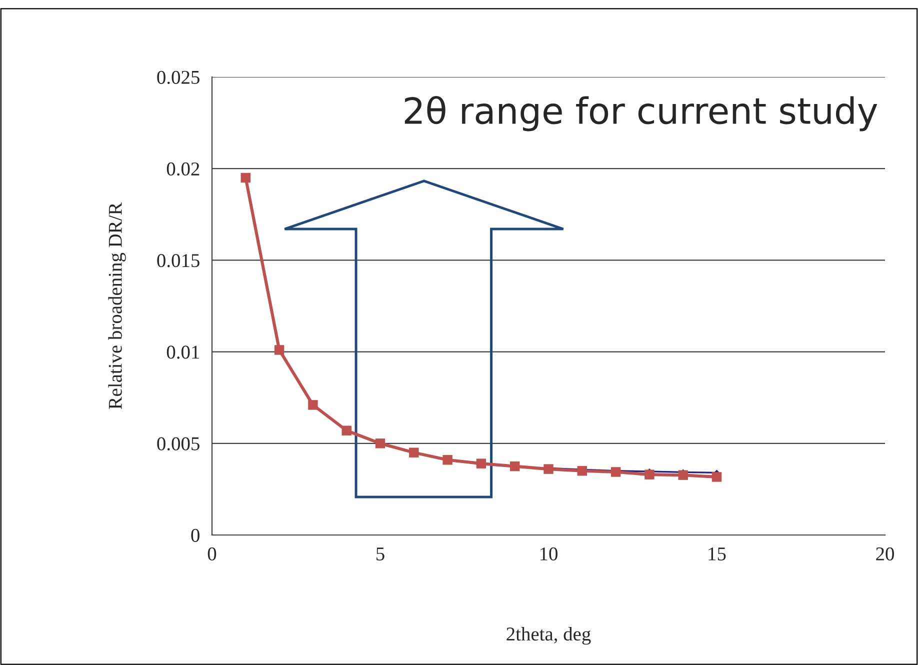 The width and height of the screenshot is (918, 665). What do you see at coordinates (212, 553) in the screenshot?
I see `x-tick-label: 0` at bounding box center [212, 553].